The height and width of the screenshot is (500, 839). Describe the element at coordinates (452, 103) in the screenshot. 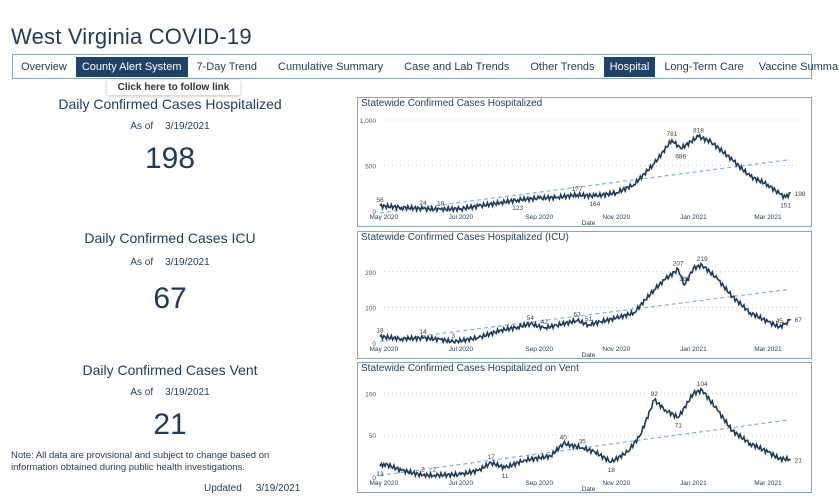

I see `chart-title: Statewide Confirmed Cases Hospitalized` at that location.